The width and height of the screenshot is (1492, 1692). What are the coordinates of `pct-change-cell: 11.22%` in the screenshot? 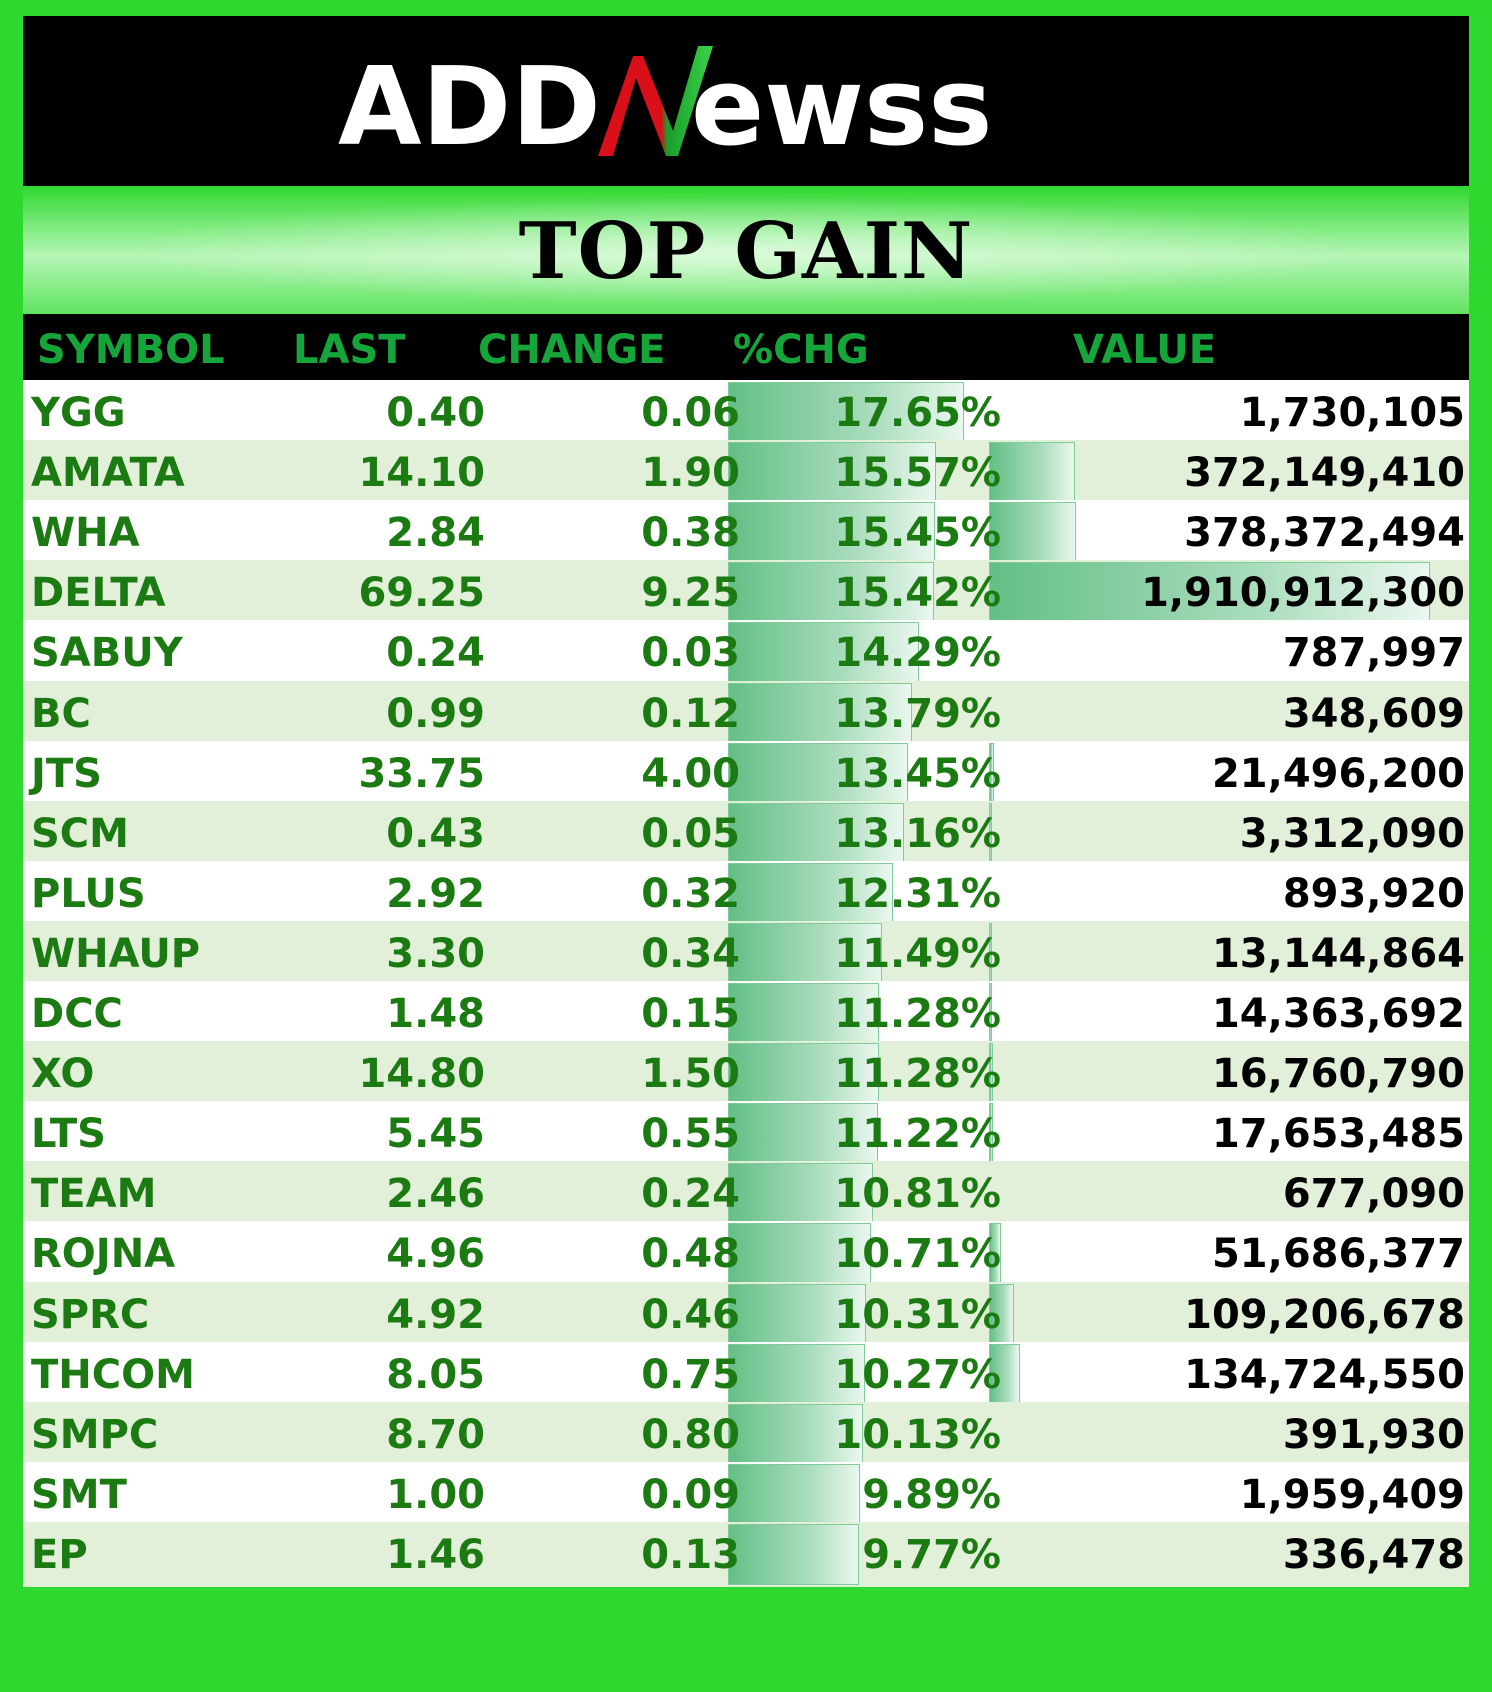 It's located at (917, 1134).